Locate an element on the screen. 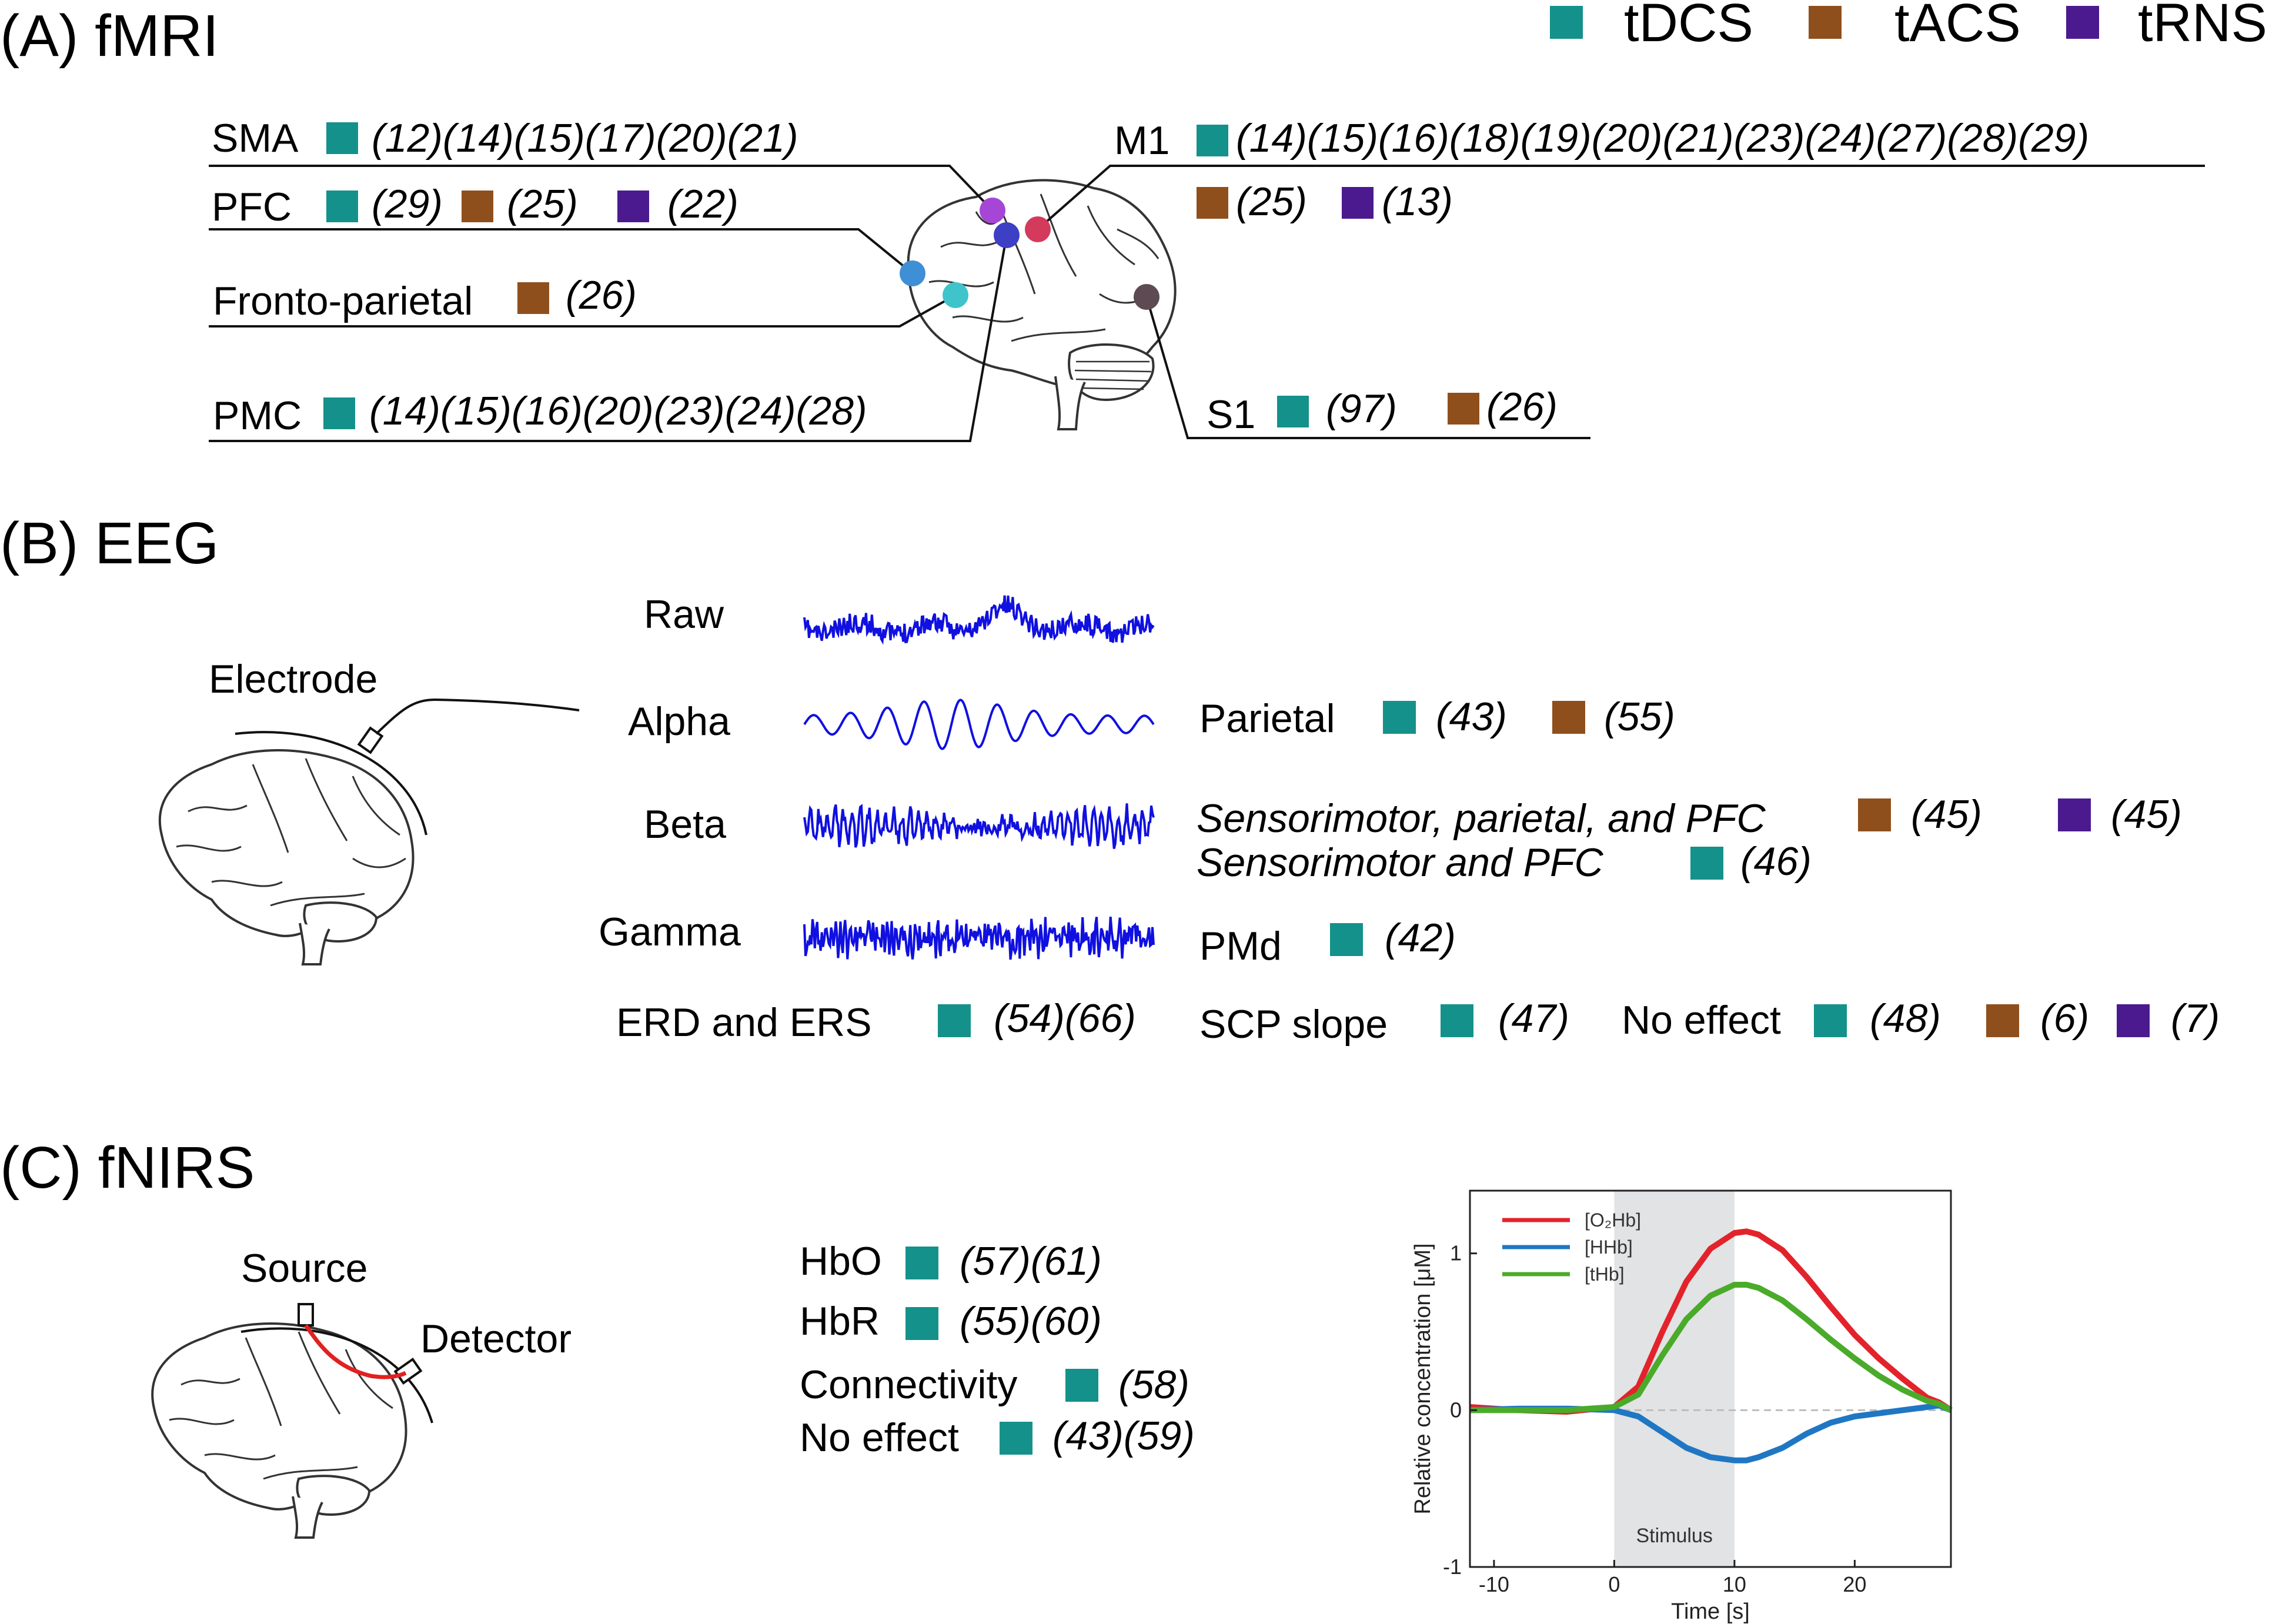  leader-fronto-parietal is located at coordinates (582, 311).